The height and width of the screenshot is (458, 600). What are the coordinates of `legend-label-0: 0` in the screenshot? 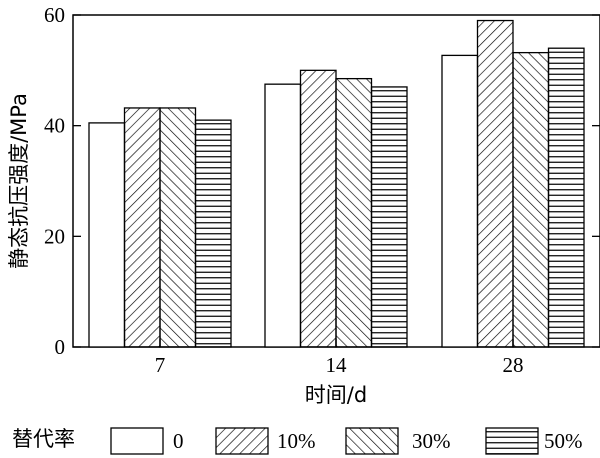 It's located at (178, 441).